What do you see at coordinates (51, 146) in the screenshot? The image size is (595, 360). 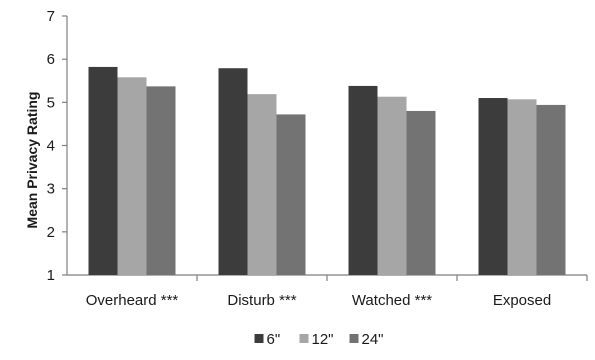 I see `y-tick-label: 4` at bounding box center [51, 146].